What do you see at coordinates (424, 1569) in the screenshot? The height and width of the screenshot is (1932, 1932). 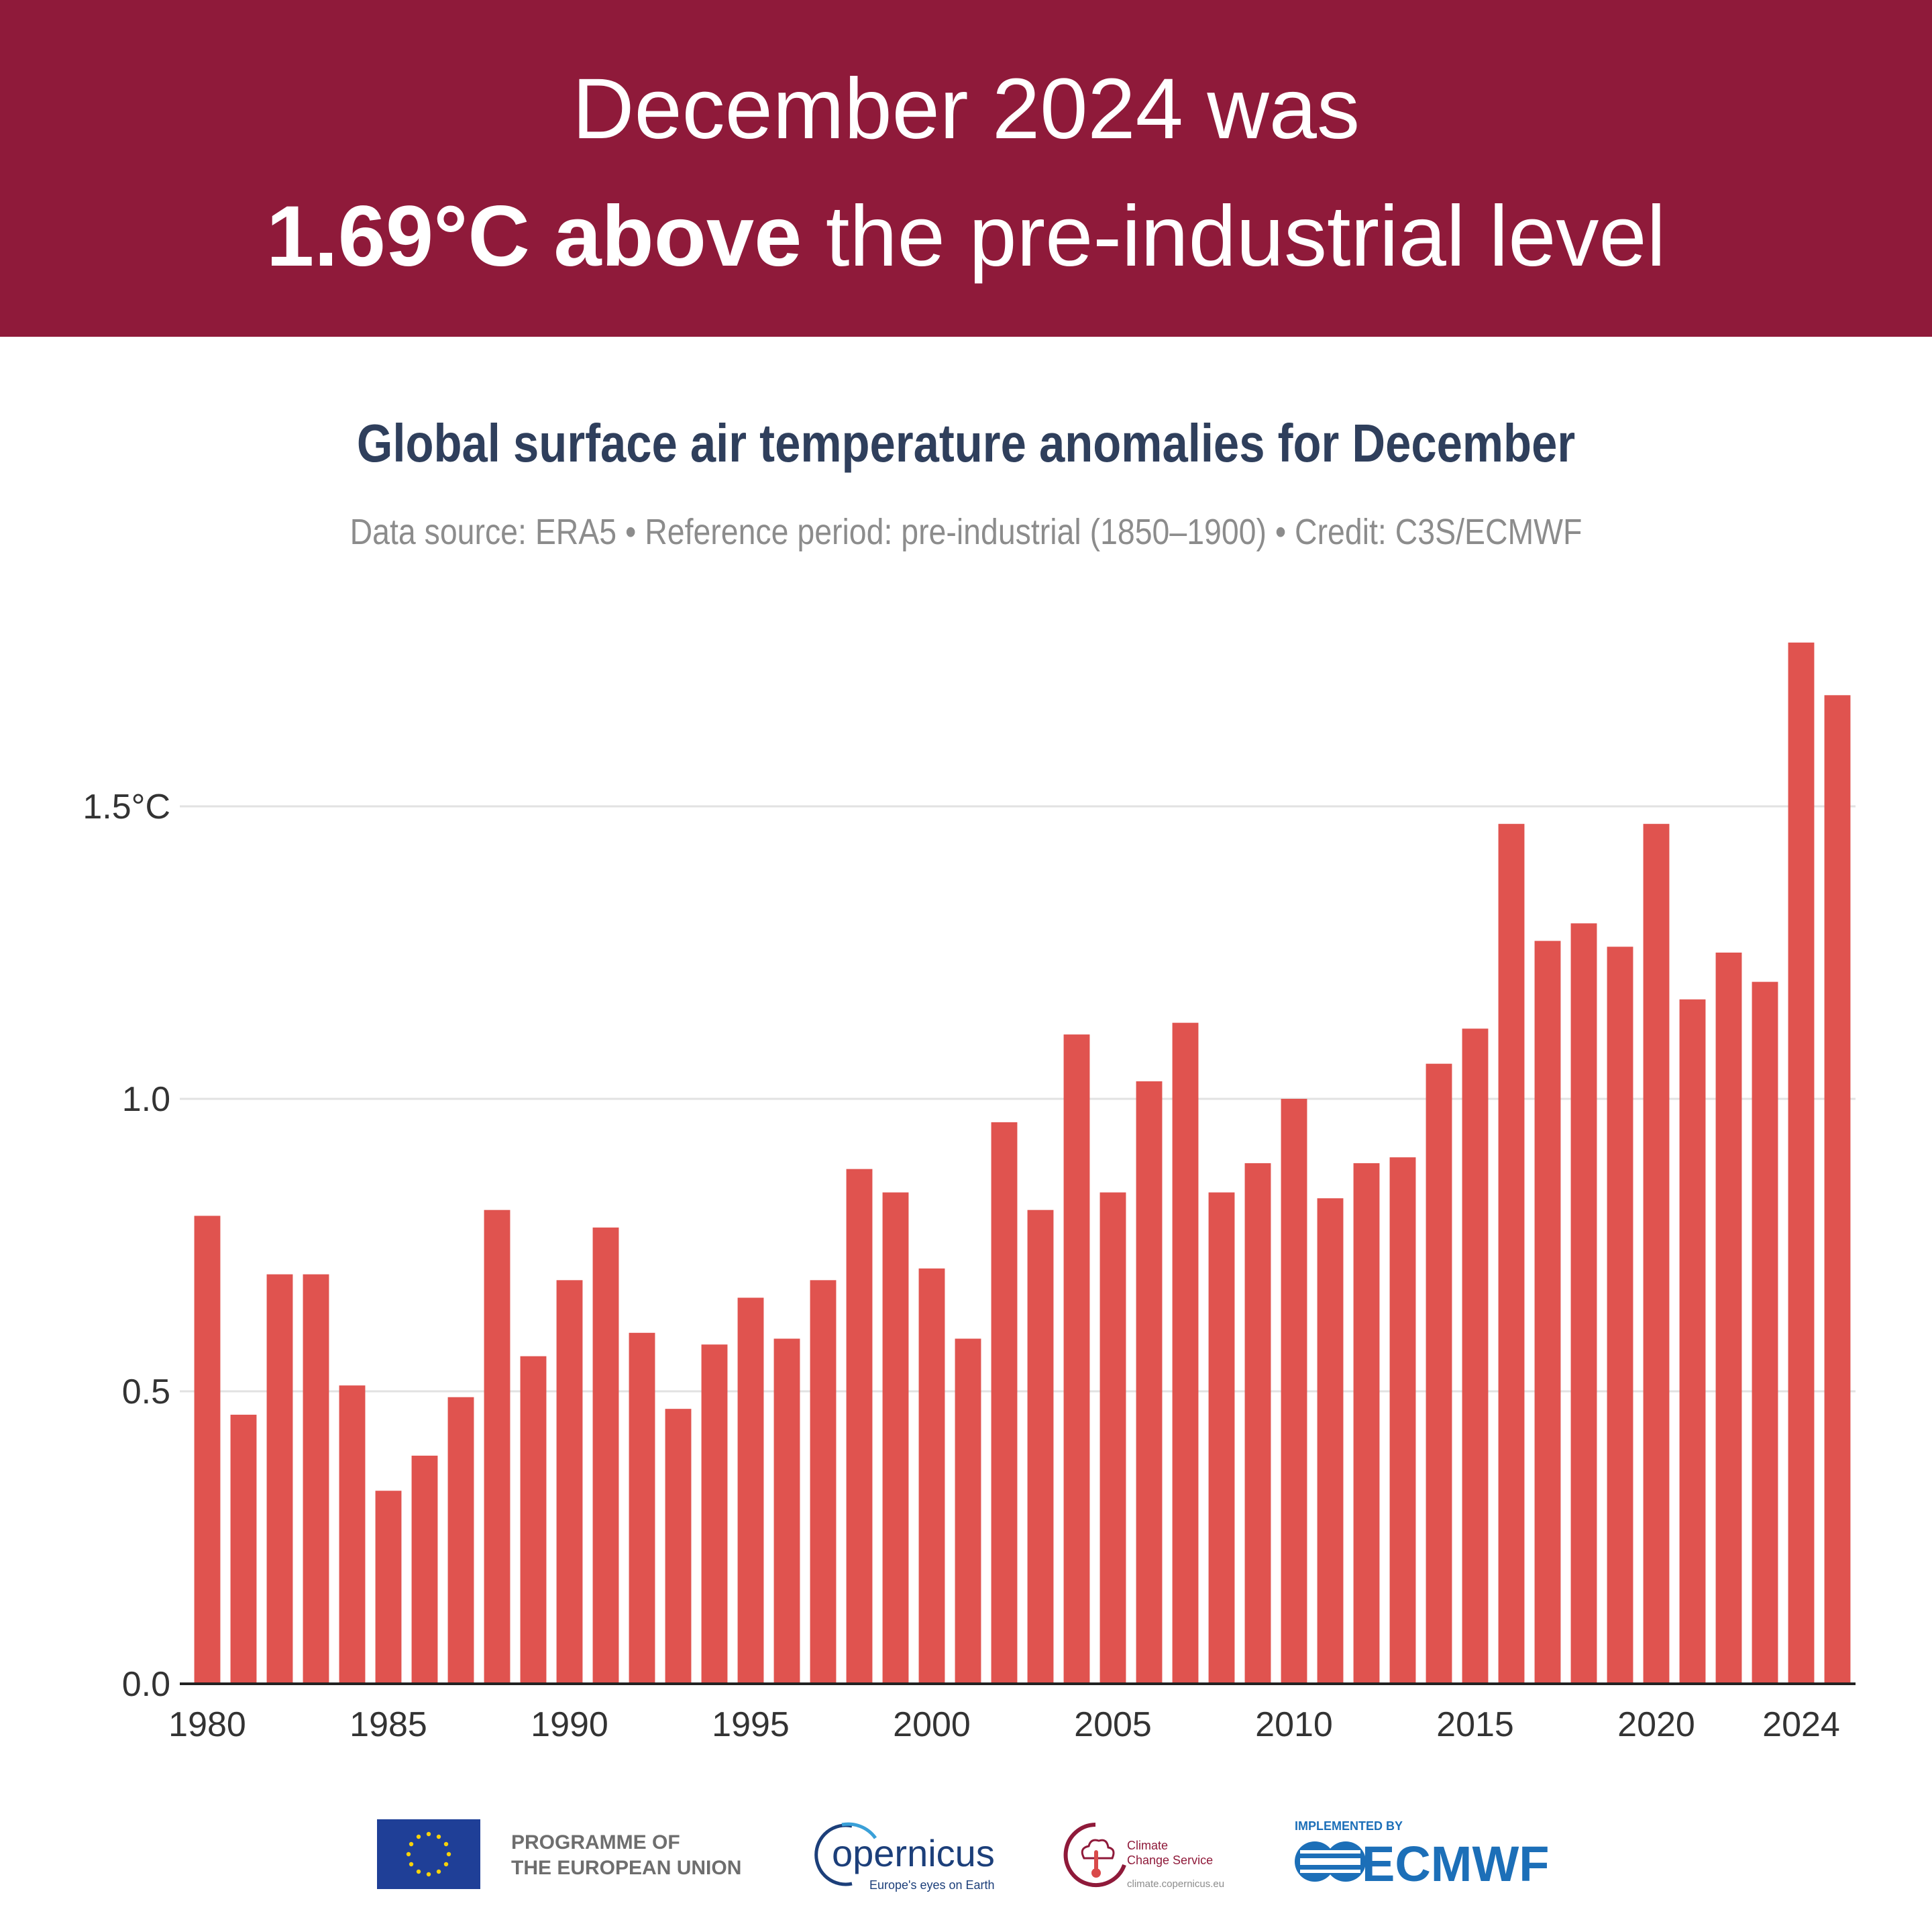 I see `bar-1986` at bounding box center [424, 1569].